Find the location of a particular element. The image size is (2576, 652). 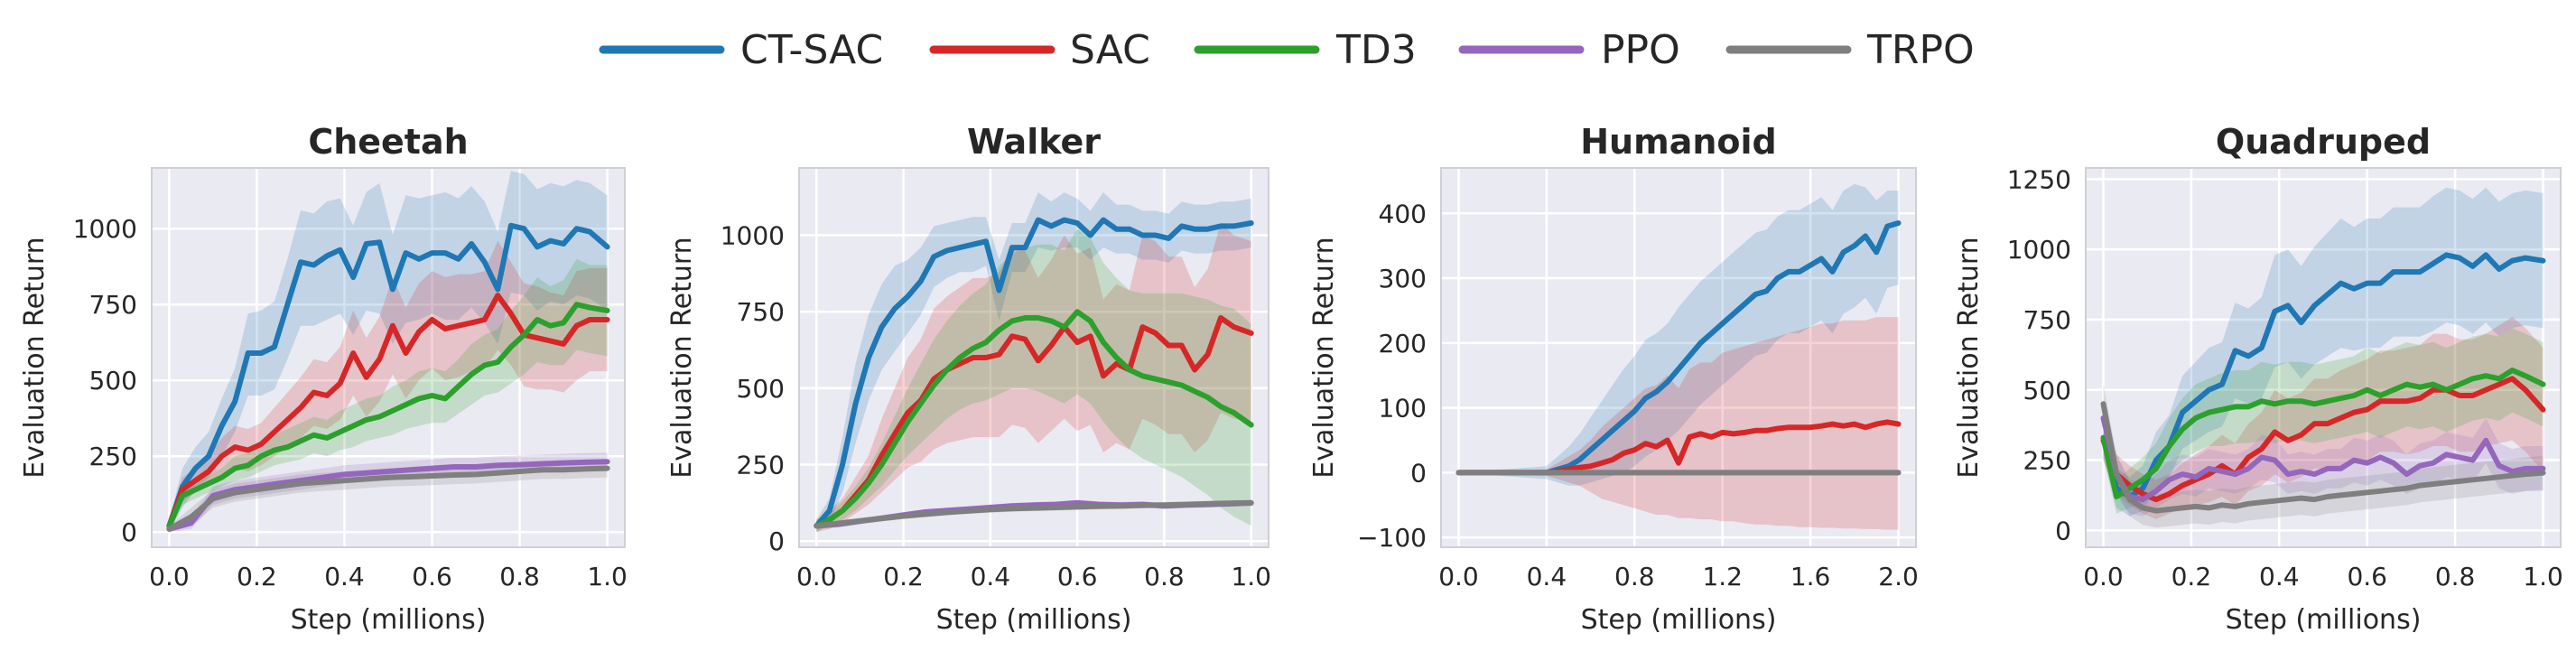

y-tick-label: 300 is located at coordinates (1403, 279).